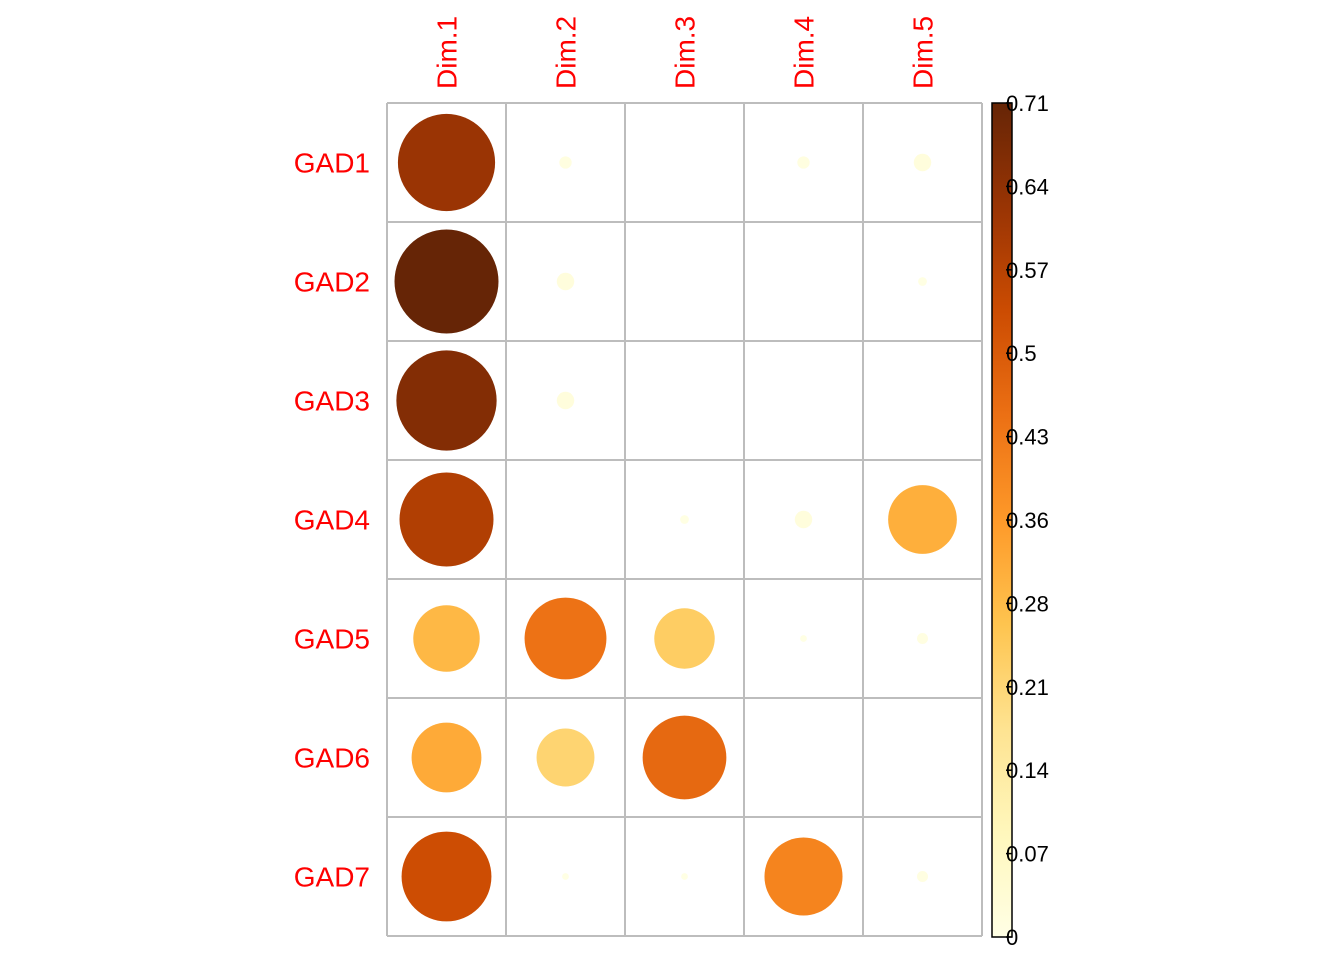 The image size is (1344, 960). What do you see at coordinates (332, 639) in the screenshot?
I see `row-label: GAD5` at bounding box center [332, 639].